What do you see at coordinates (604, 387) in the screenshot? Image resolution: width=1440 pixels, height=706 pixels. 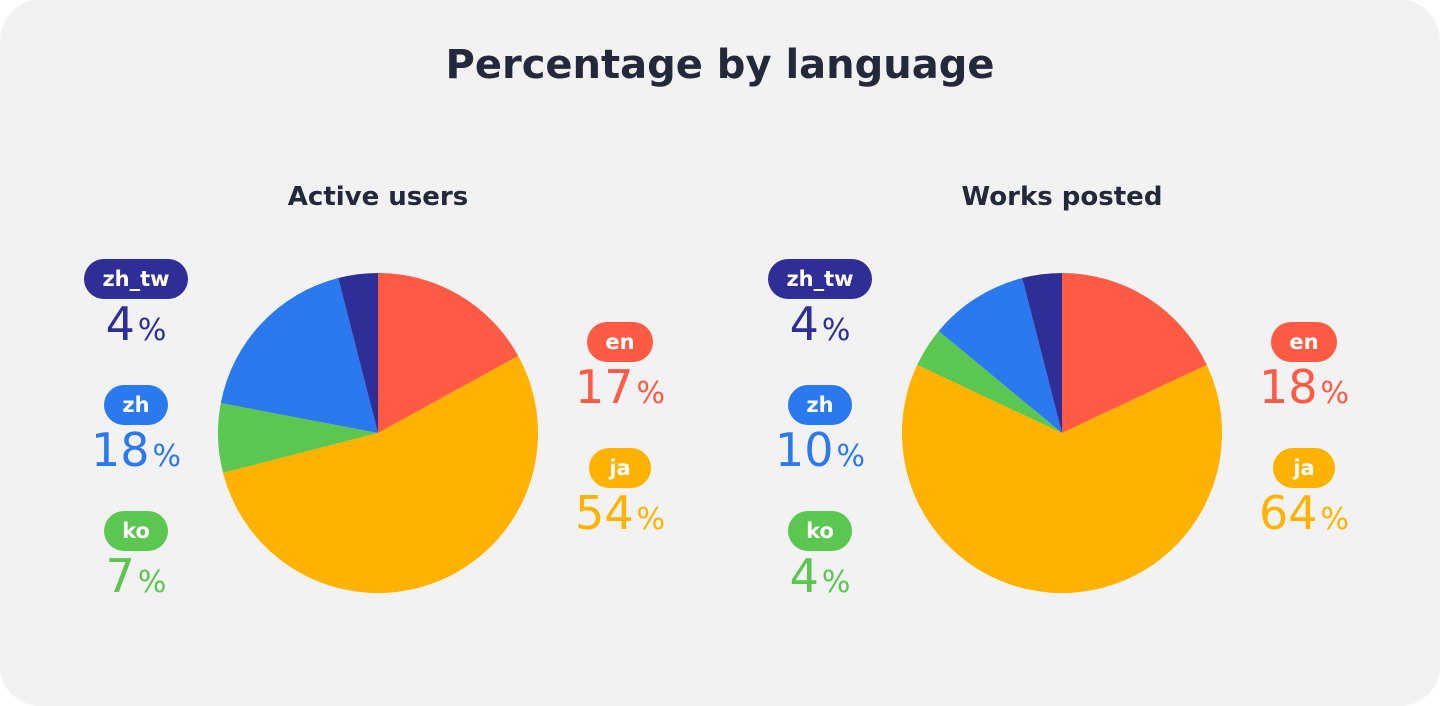 I see `legend-value-en: 17` at bounding box center [604, 387].